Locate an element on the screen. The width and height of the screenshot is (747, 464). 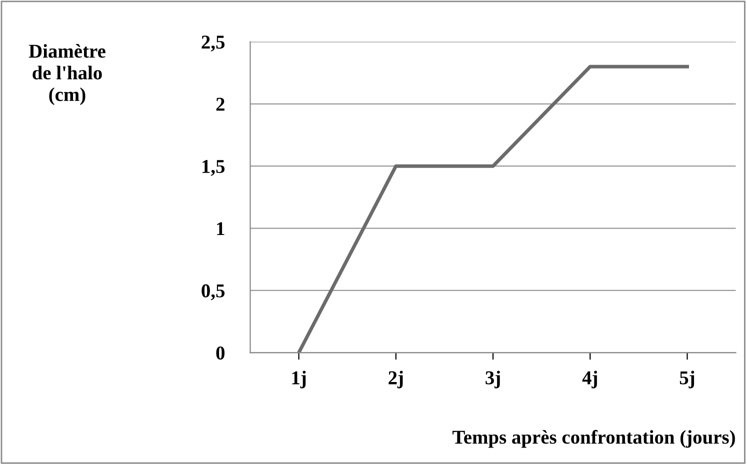
y-tick-label: 0 is located at coordinates (220, 353).